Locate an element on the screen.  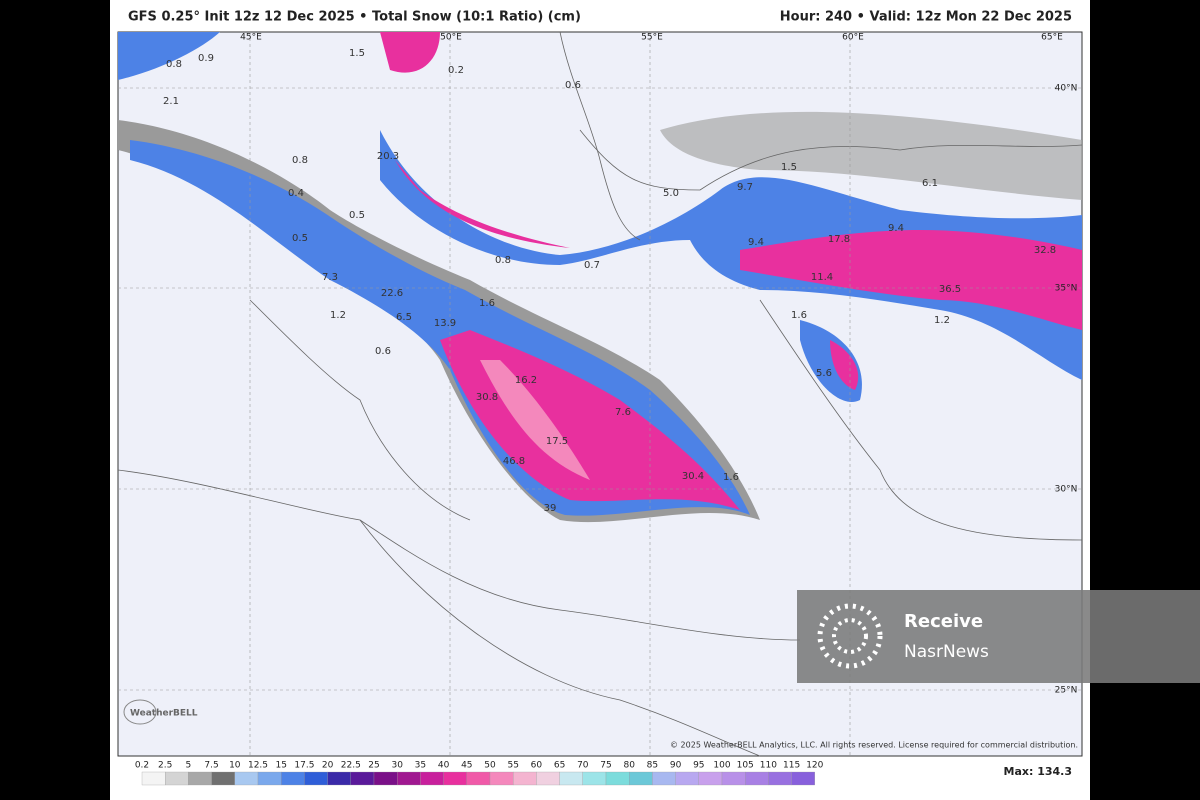
map-value-label: 13.9 is located at coordinates (445, 323).